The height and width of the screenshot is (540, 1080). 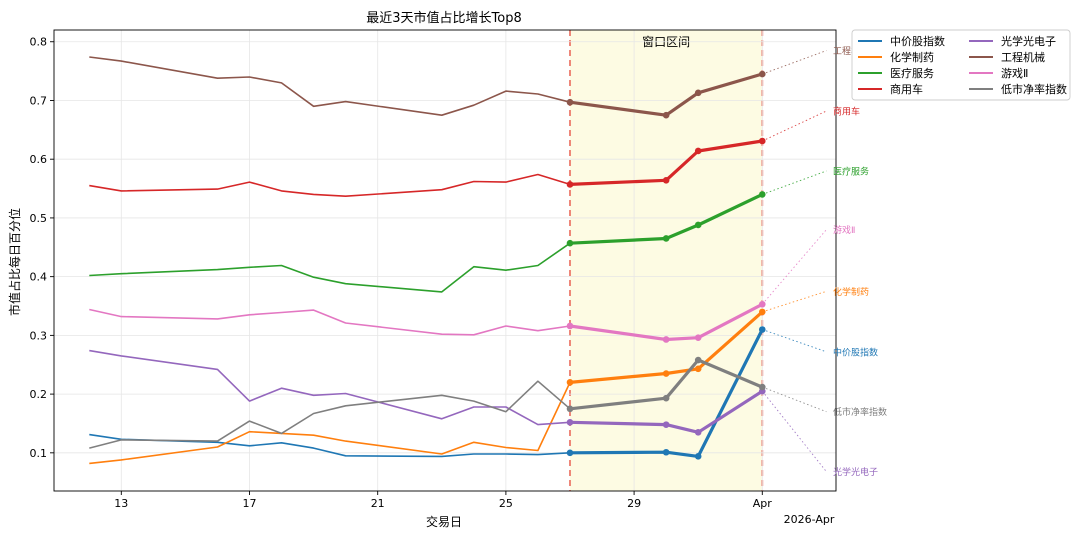 I want to click on x-tick-label: 29, so click(x=634, y=503).